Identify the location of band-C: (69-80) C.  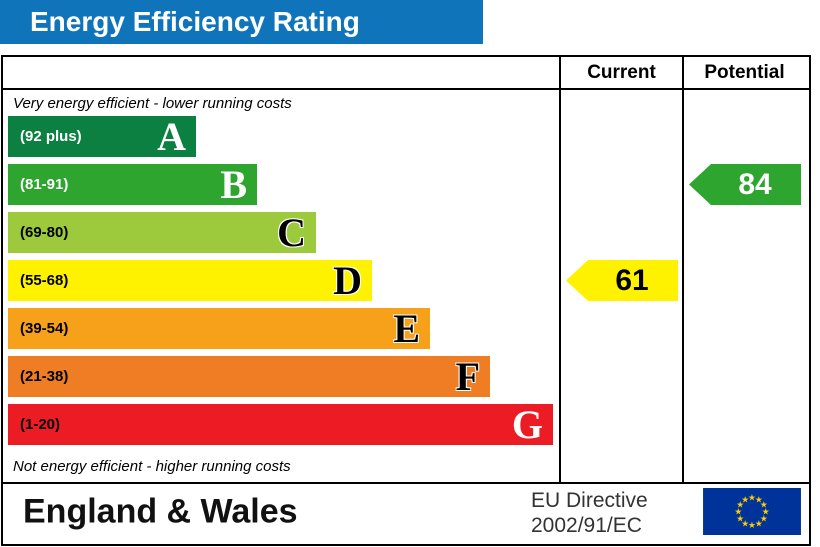
(162, 232).